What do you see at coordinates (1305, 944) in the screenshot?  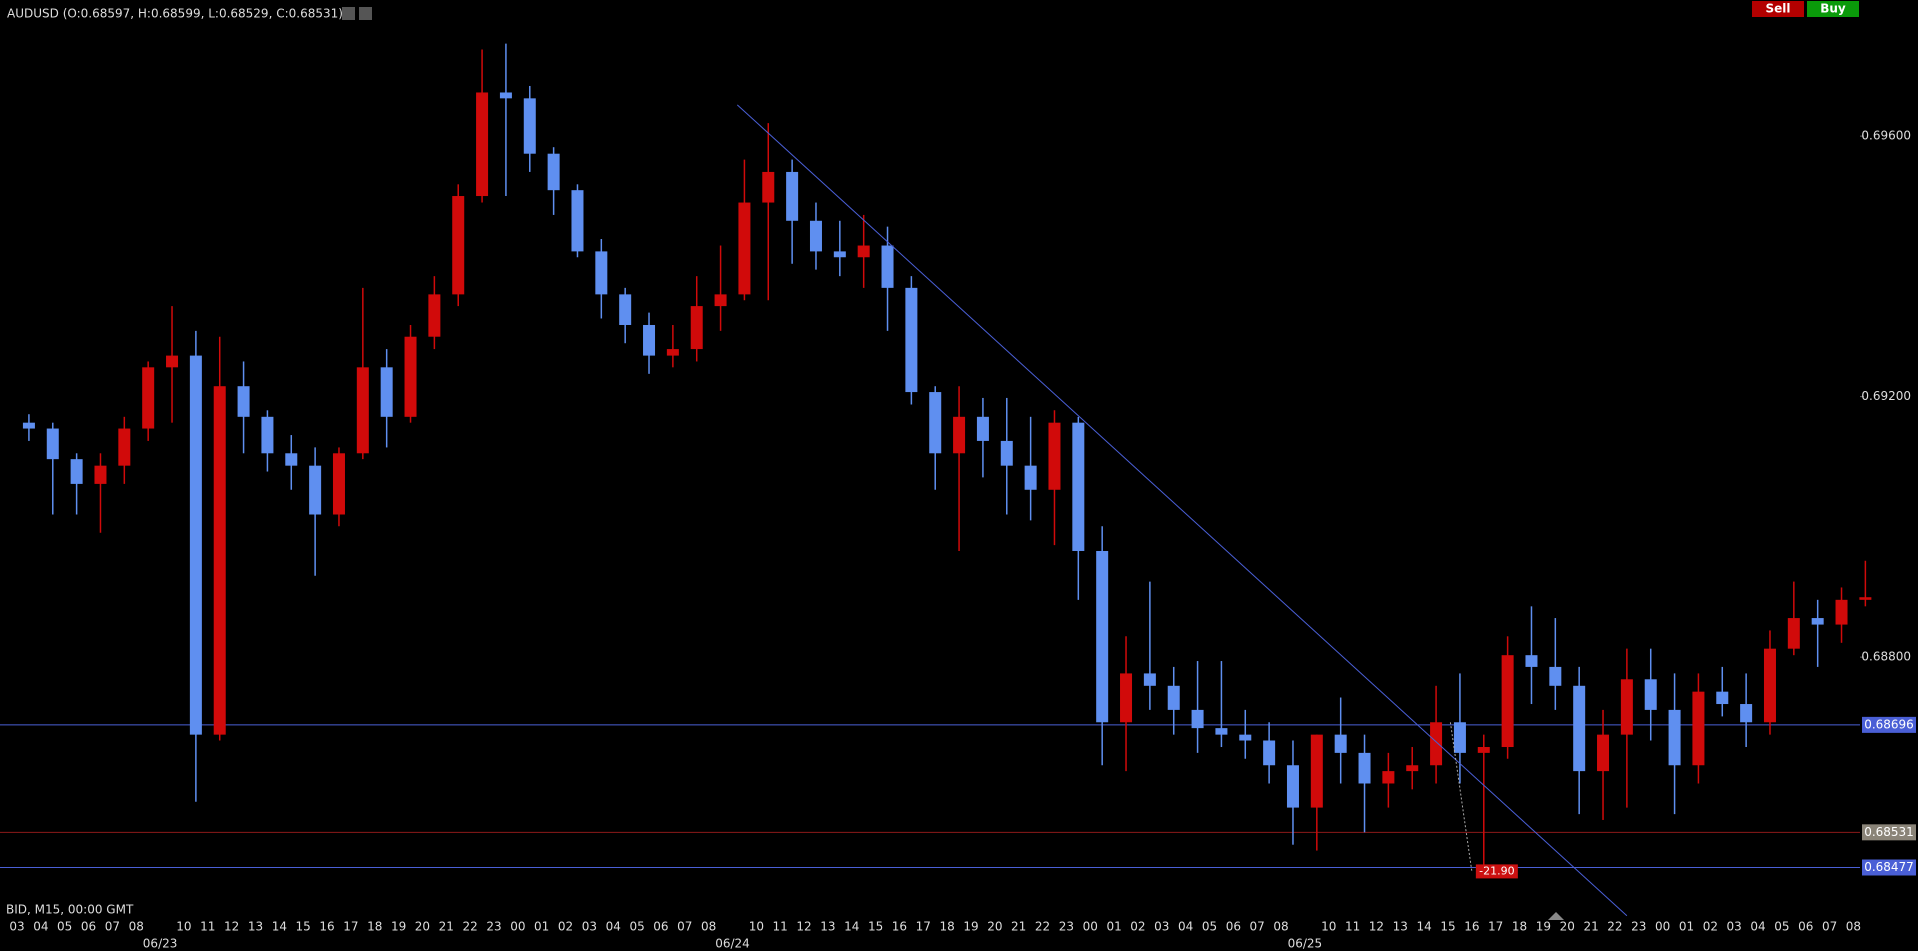 I see `date-label: 06/25` at bounding box center [1305, 944].